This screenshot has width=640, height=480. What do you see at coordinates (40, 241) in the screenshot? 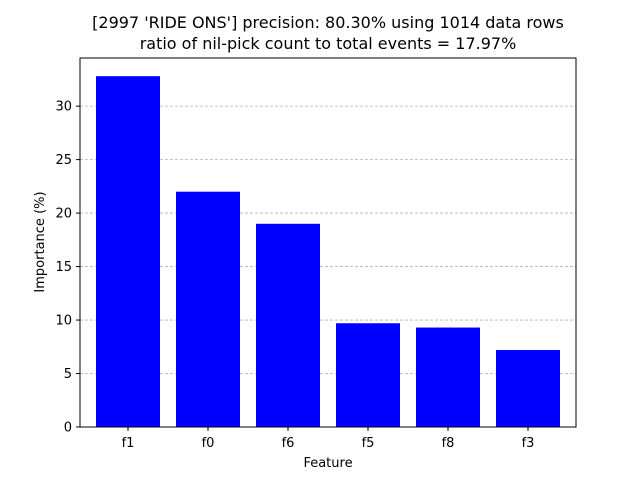
I see `y-axis-label: Importance (%)` at bounding box center [40, 241].